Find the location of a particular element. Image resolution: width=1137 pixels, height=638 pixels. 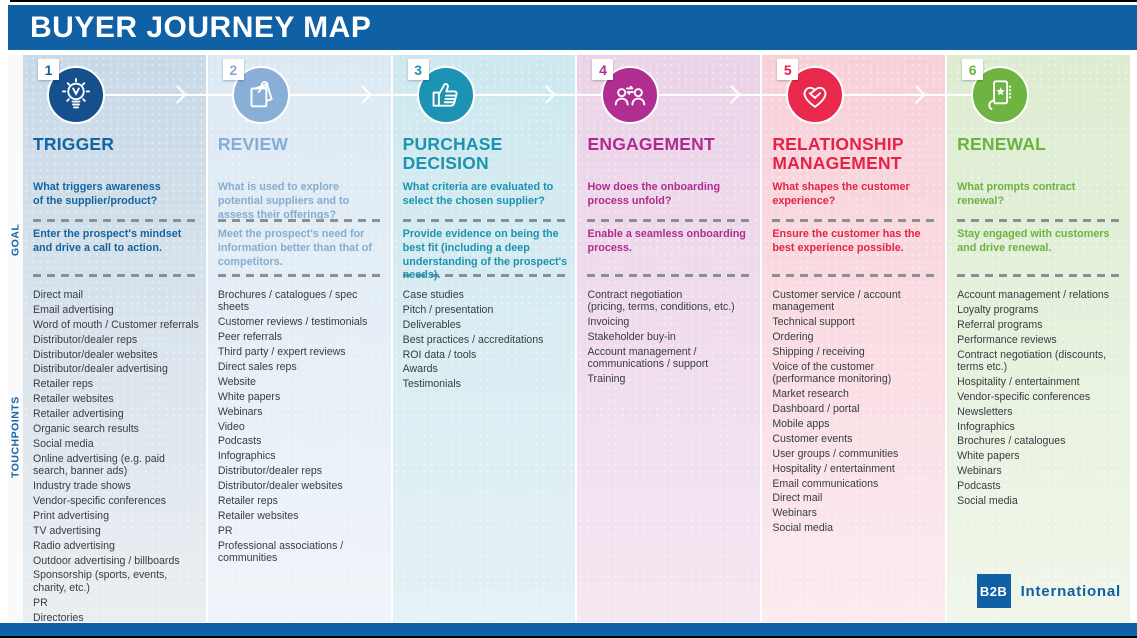

touchpoint-item: Stakeholder buy-in is located at coordinates (631, 337).